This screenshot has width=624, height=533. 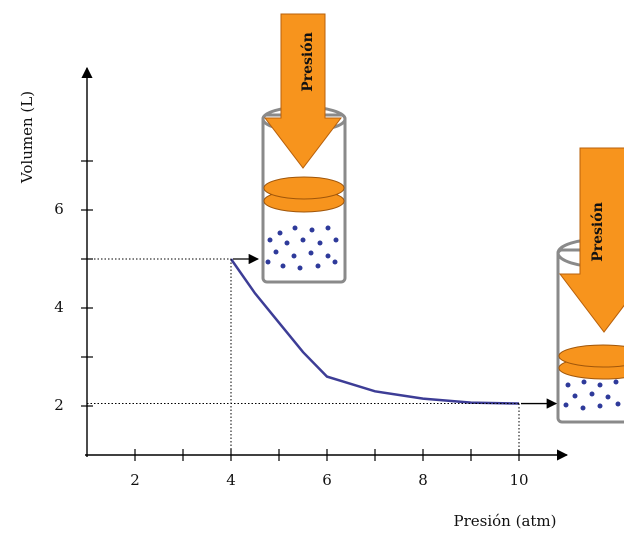 What do you see at coordinates (327, 480) in the screenshot?
I see `x-tick-label: 6` at bounding box center [327, 480].